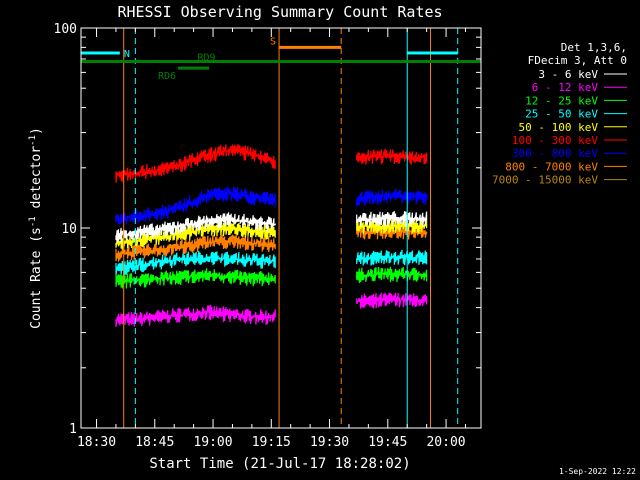 The width and height of the screenshot is (640, 480). Describe the element at coordinates (279, 12) in the screenshot. I see `chart-title: RHESSI Observing Summary Count Rates` at that location.